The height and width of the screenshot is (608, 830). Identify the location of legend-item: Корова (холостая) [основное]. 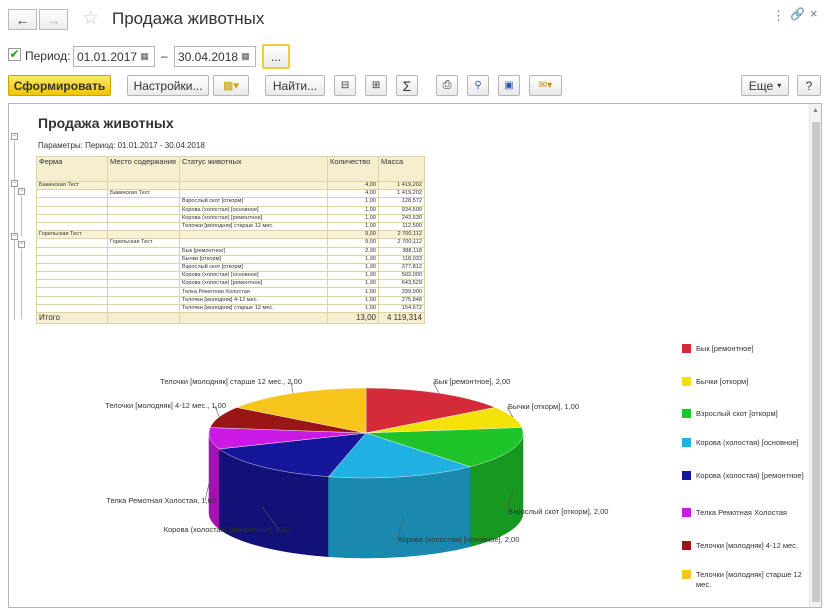
(749, 443).